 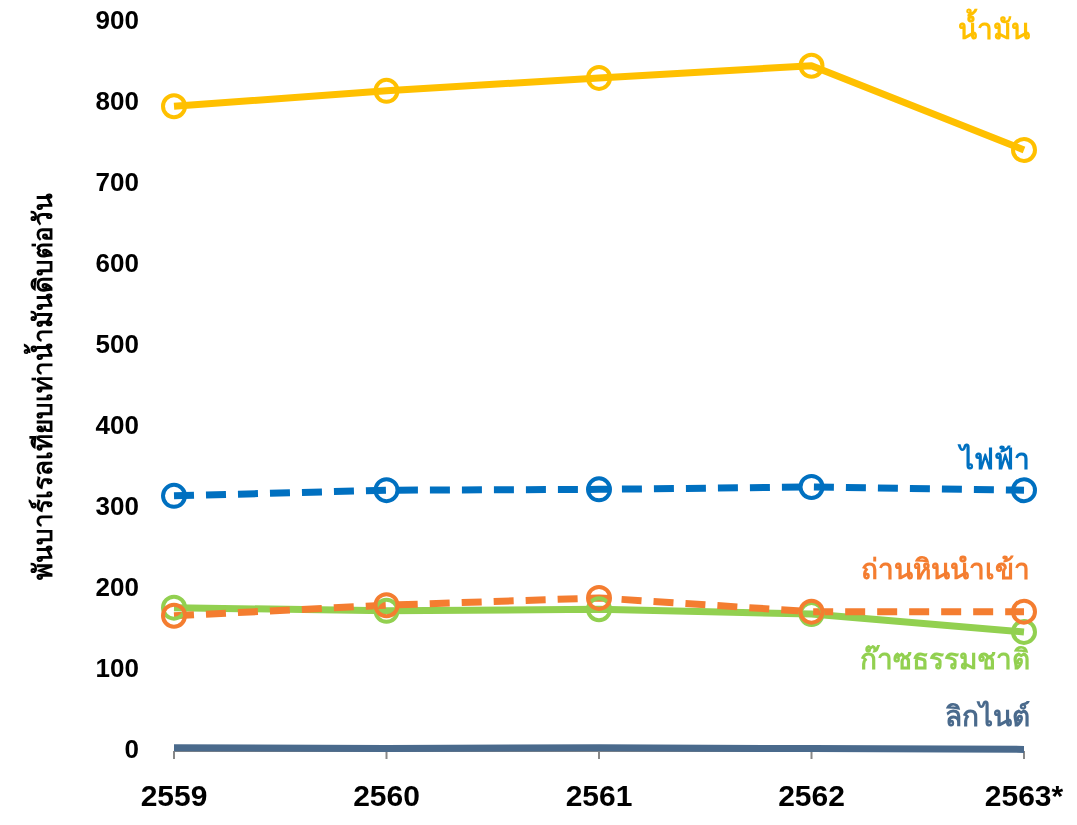 What do you see at coordinates (993, 458) in the screenshot?
I see `series-label: ไฟฟ้า` at bounding box center [993, 458].